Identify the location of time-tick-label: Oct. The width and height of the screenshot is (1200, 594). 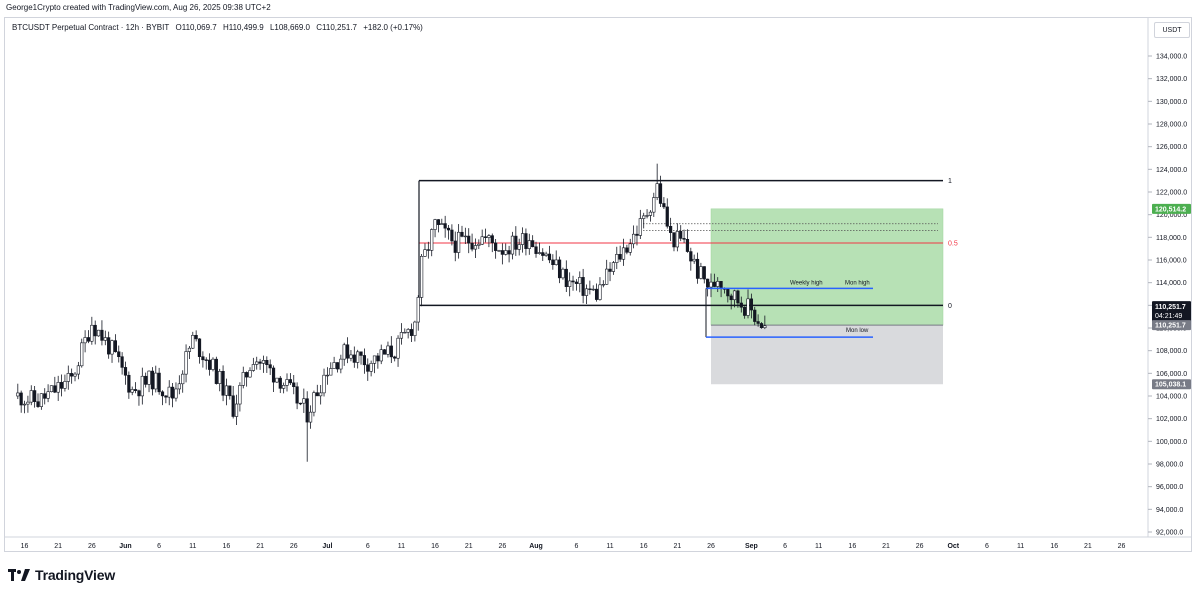
(953, 546).